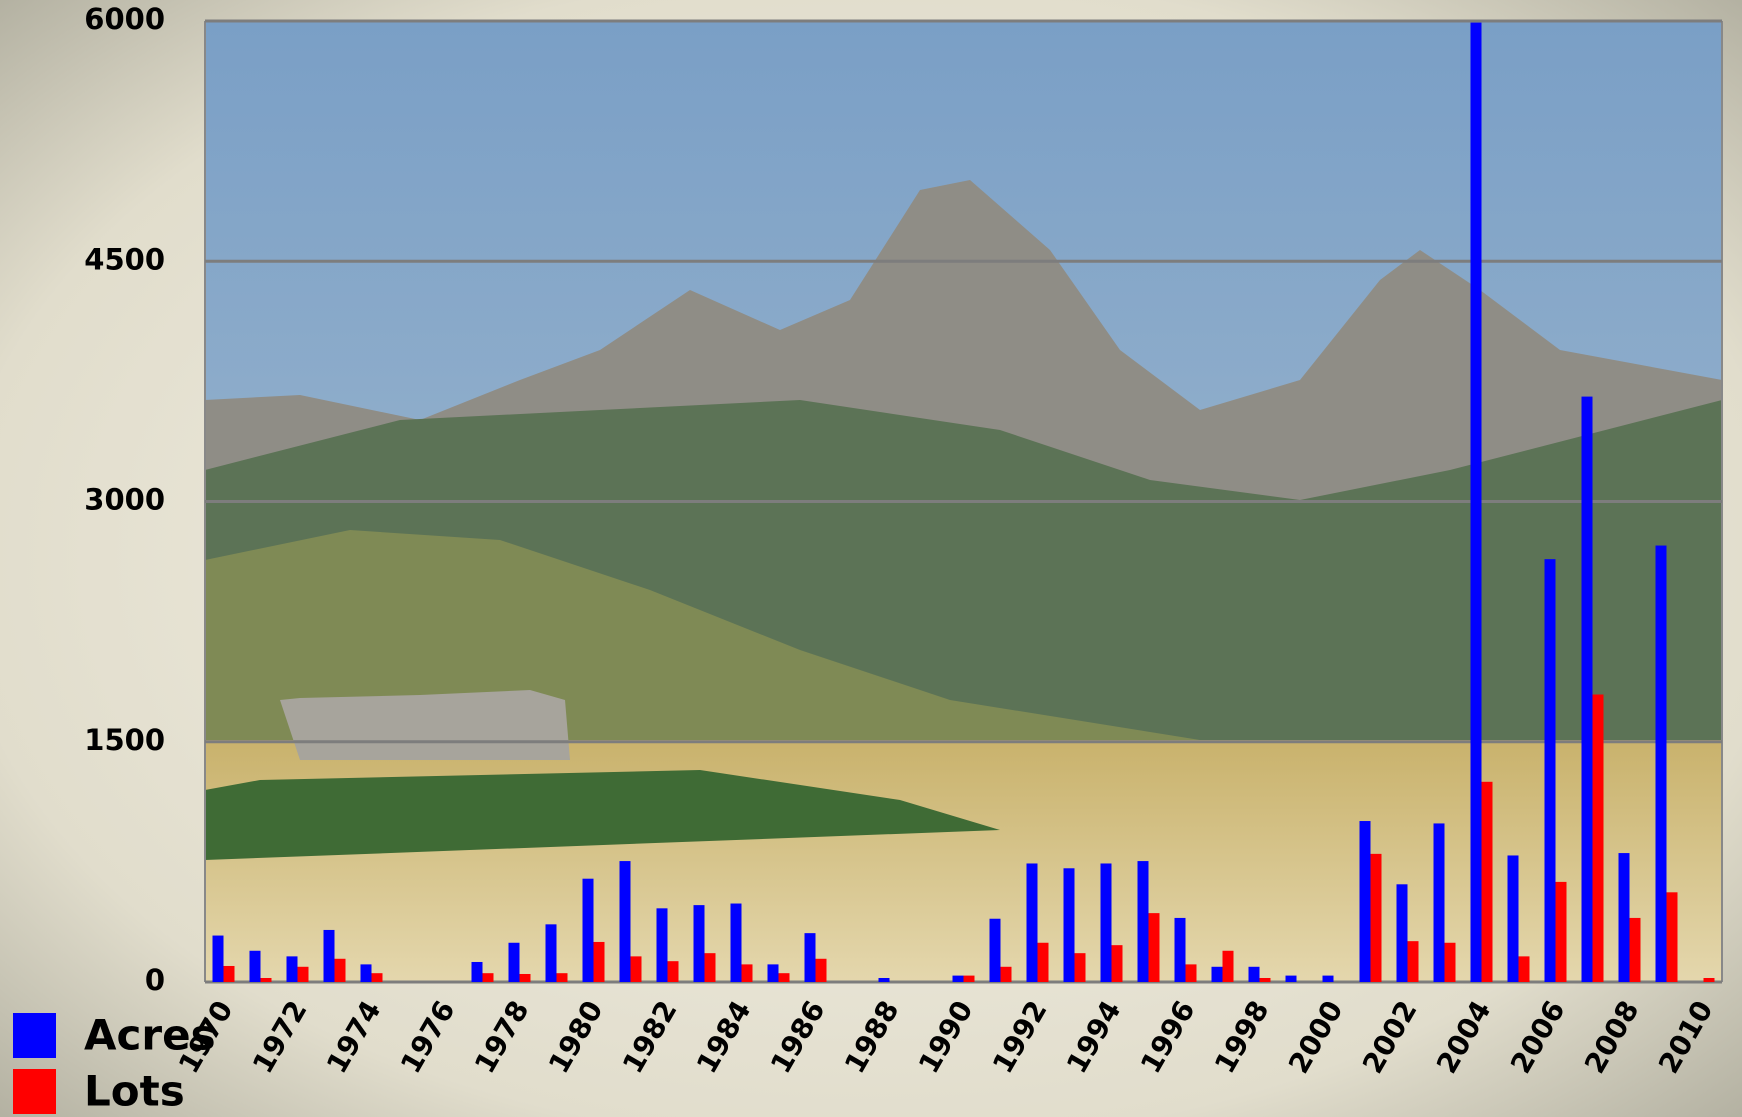 Image resolution: width=1742 pixels, height=1117 pixels. What do you see at coordinates (124, 500) in the screenshot?
I see `y-tick-label: 3000` at bounding box center [124, 500].